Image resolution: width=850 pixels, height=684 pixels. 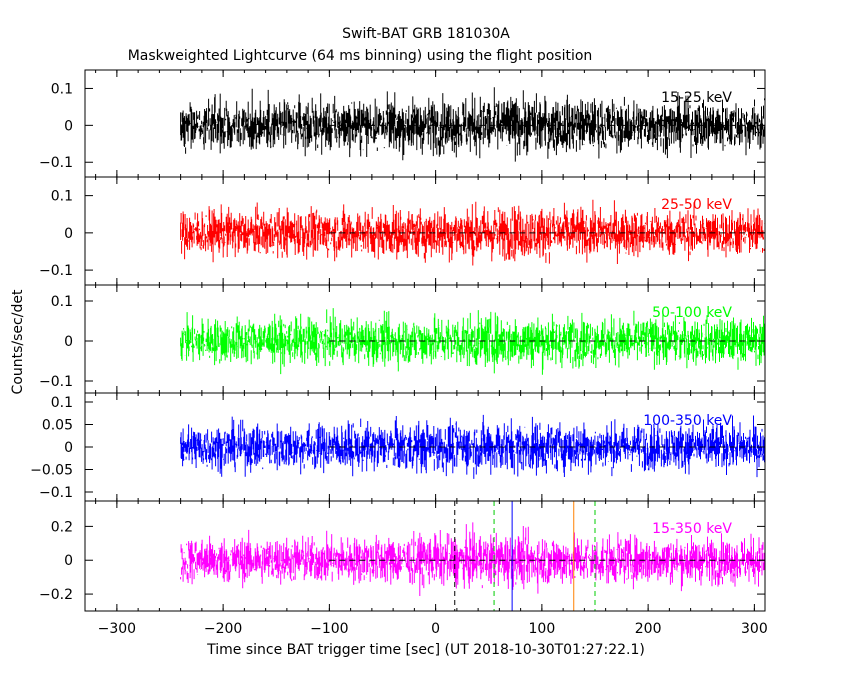 What do you see at coordinates (435, 629) in the screenshot?
I see `x-tick-label: 0` at bounding box center [435, 629].